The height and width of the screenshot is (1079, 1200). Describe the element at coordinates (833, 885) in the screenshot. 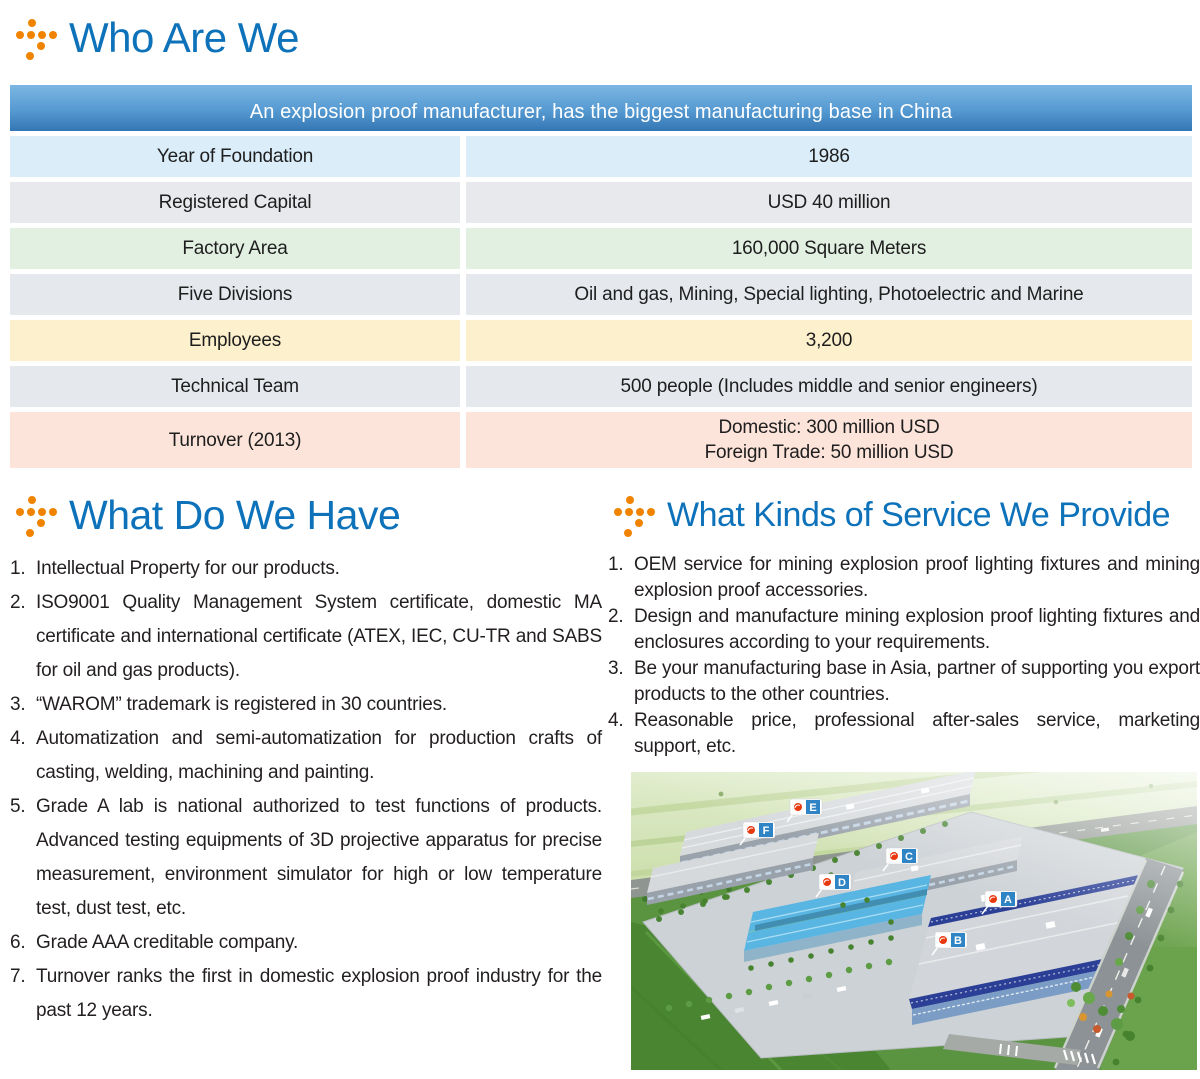

I see `building-badge-d: D` at that location.